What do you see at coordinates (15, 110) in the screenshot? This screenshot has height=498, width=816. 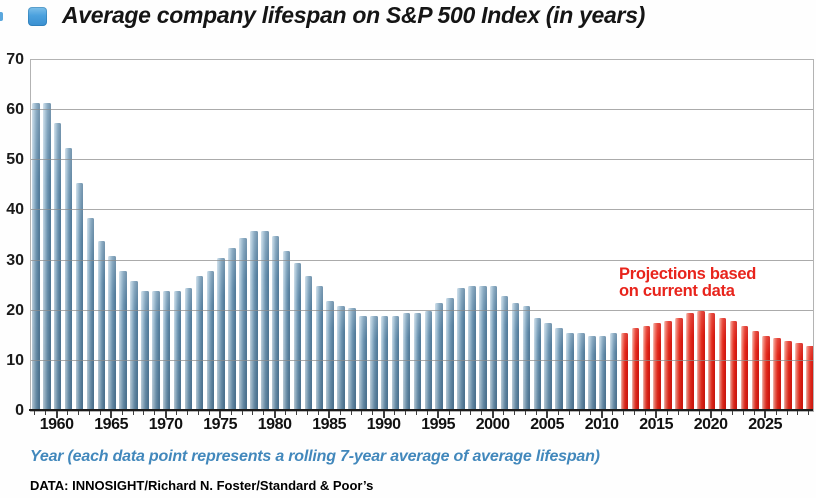 I see `y-label-60: 60` at bounding box center [15, 110].